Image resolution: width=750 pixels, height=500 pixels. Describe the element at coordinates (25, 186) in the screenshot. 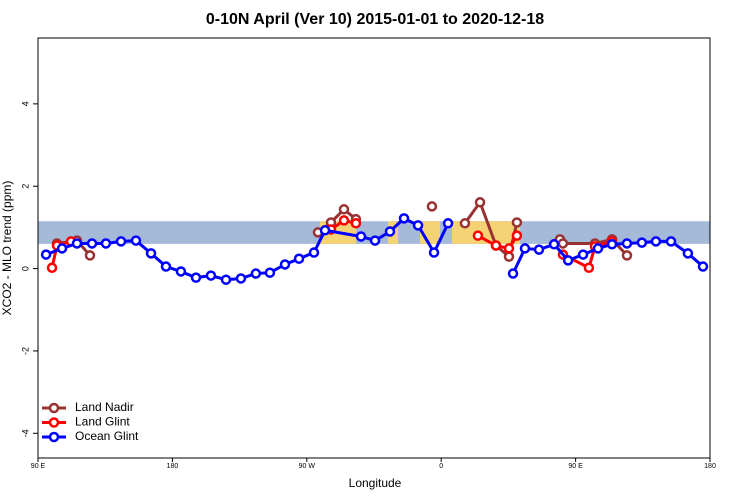

I see `y-tick-label: 2` at that location.